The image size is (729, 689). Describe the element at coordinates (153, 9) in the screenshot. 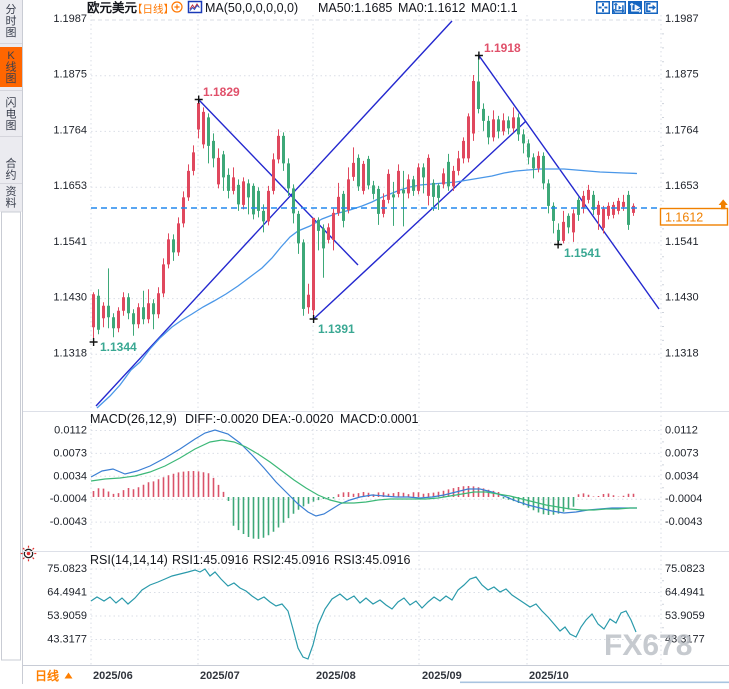

I see `svg-text: 【日线】` at that location.